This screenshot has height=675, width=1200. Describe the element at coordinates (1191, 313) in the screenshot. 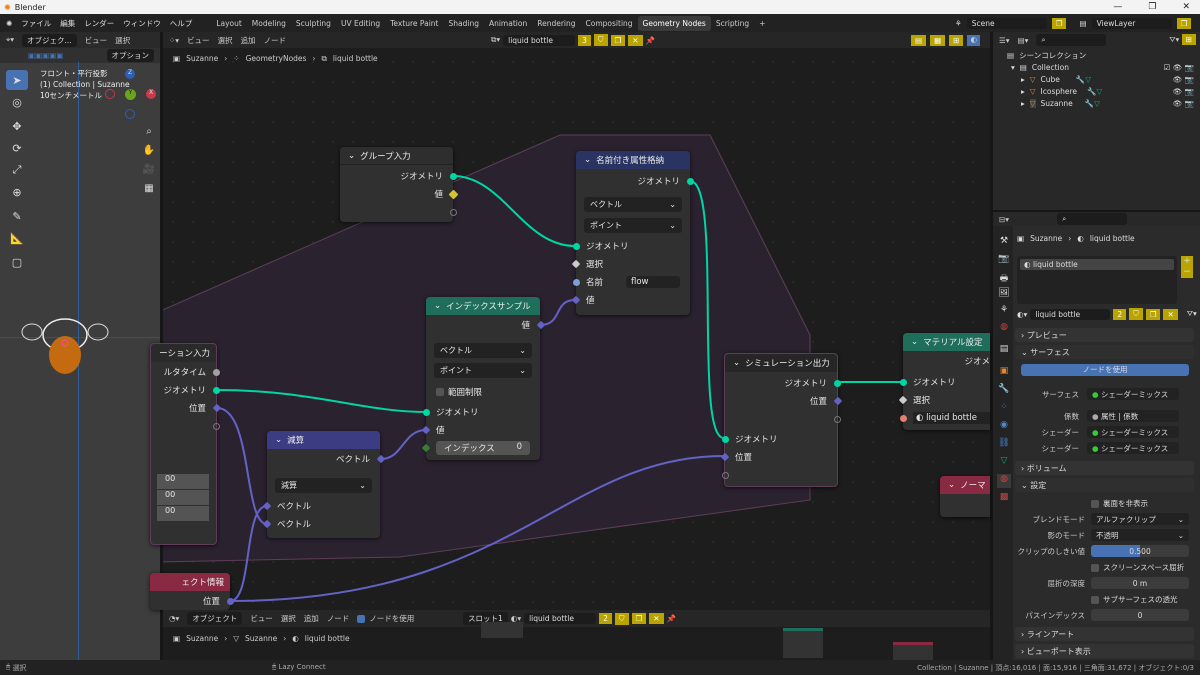

I see `link-type-icon: ⛛▾` at that location.